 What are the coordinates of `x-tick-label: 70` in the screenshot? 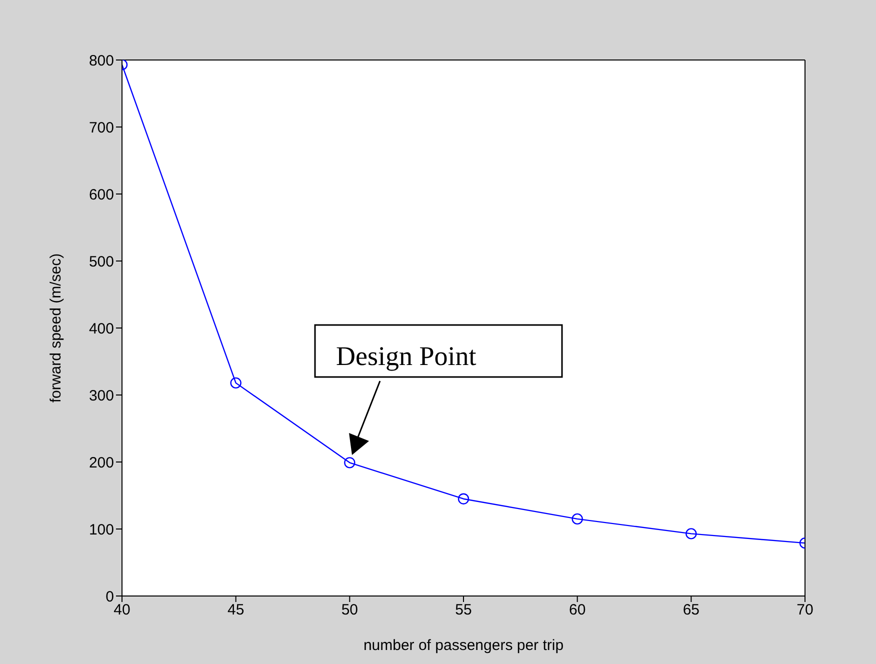 It's located at (805, 610).